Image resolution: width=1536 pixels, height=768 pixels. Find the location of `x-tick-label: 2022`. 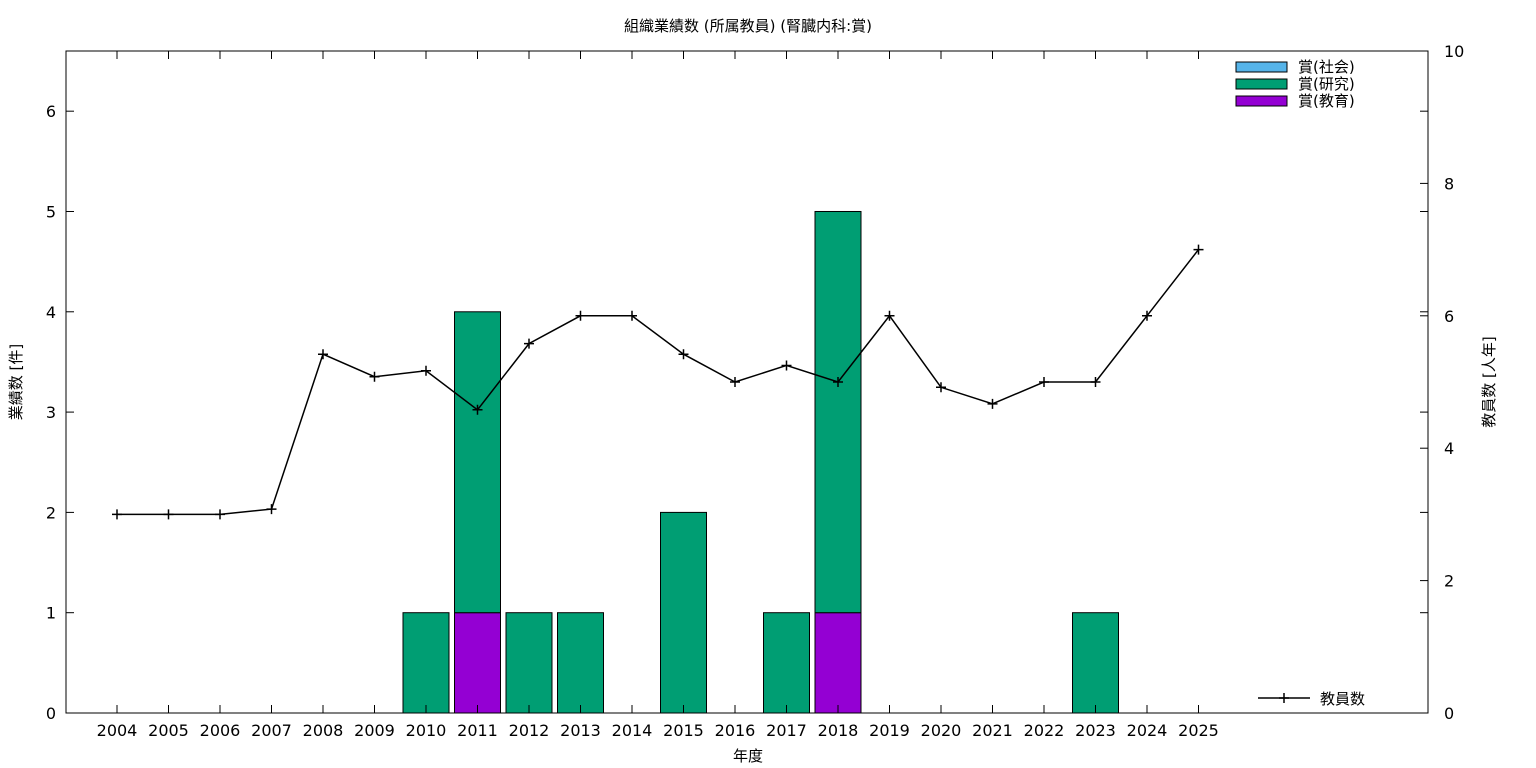

x-tick-label: 2022 is located at coordinates (1044, 730).